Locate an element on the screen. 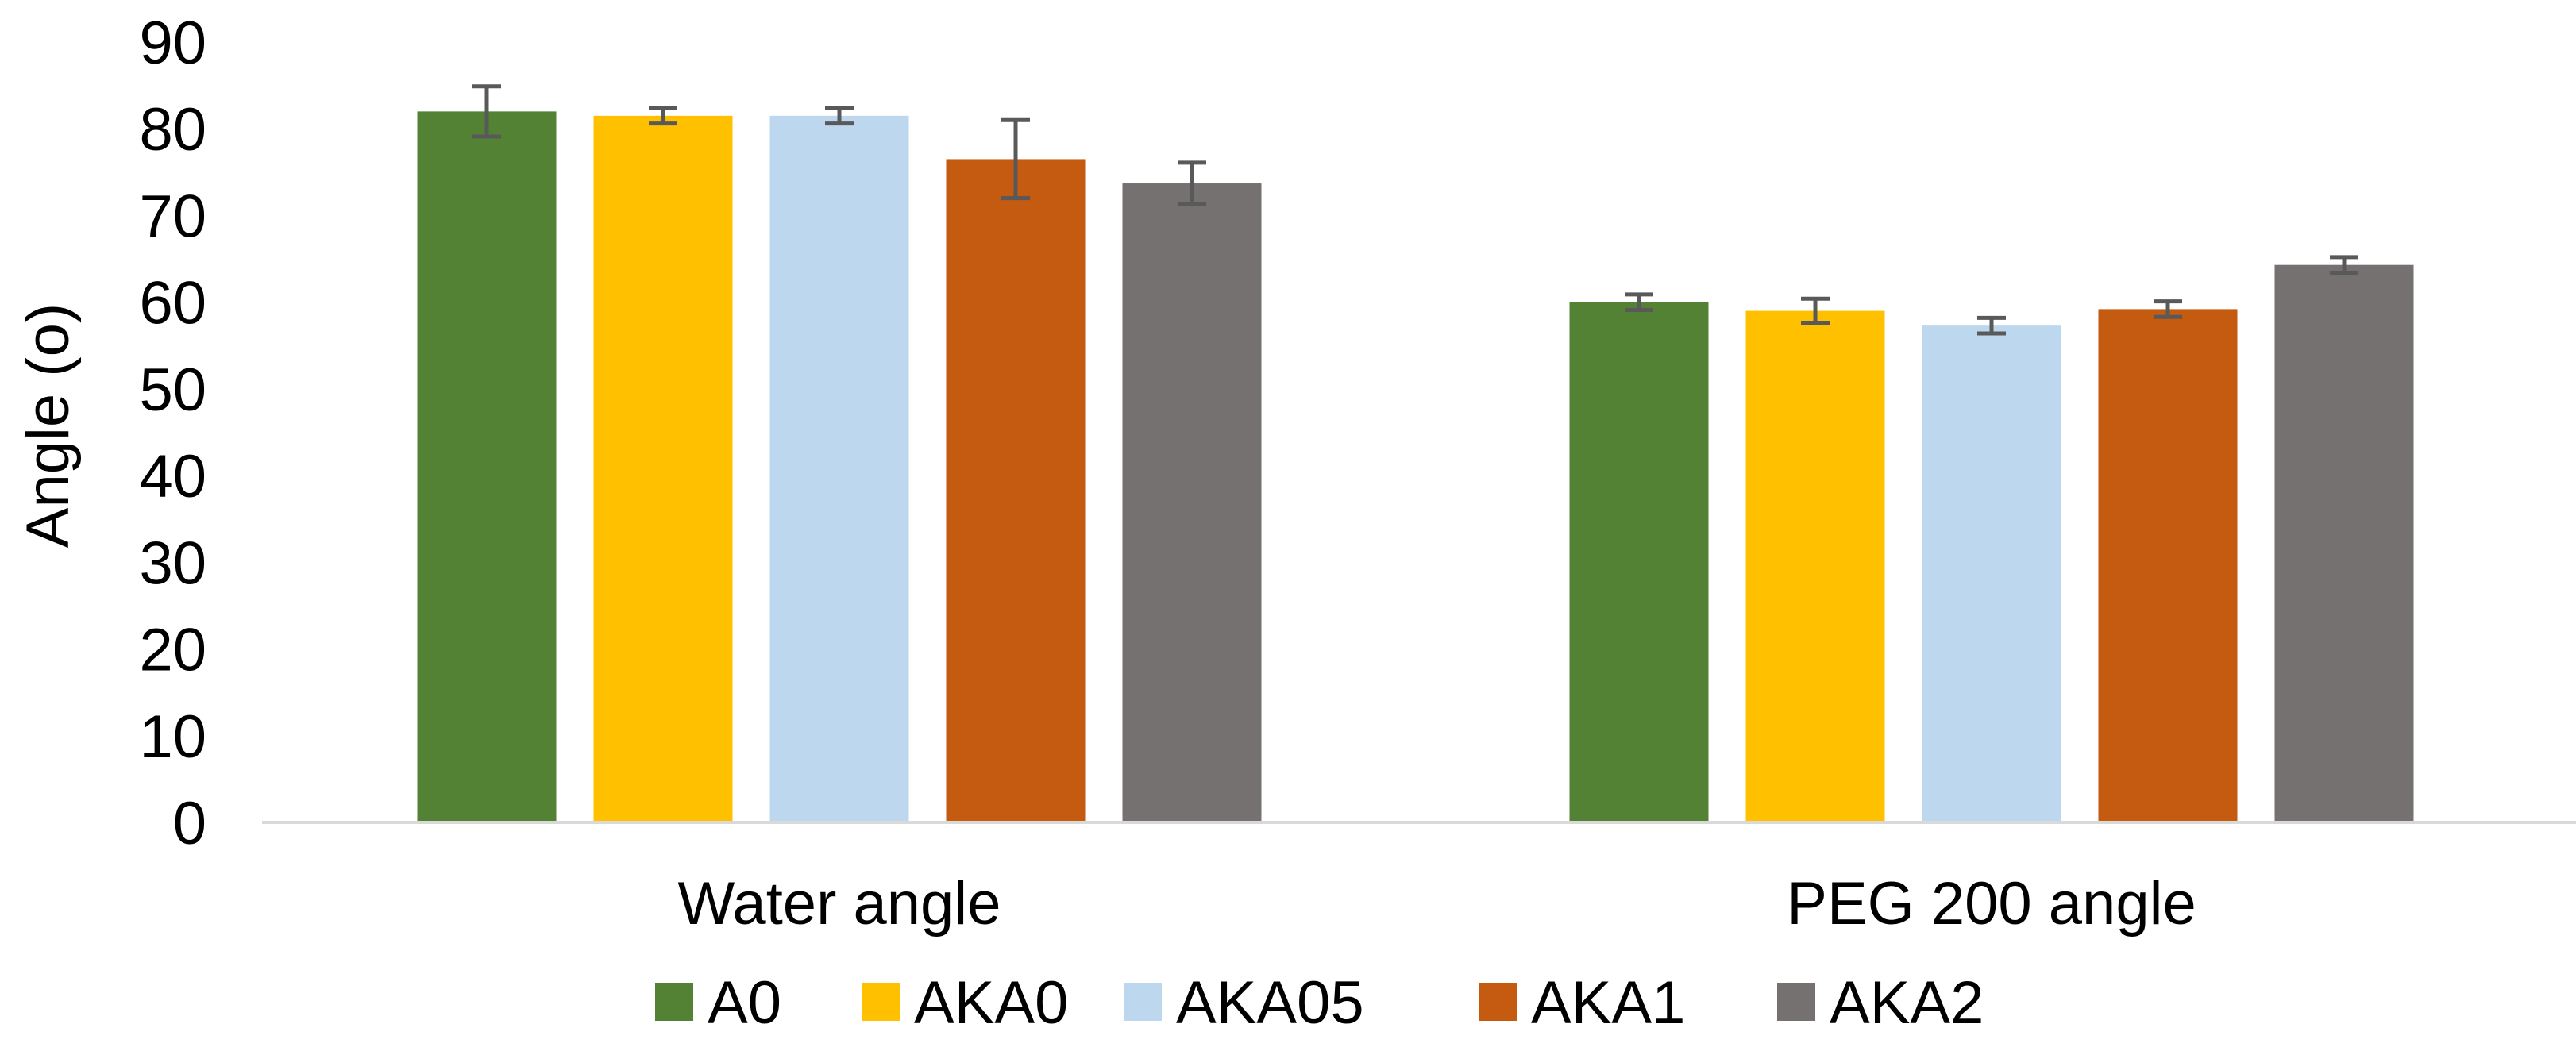  error-bar-aka2-peg200 is located at coordinates (2344, 265).